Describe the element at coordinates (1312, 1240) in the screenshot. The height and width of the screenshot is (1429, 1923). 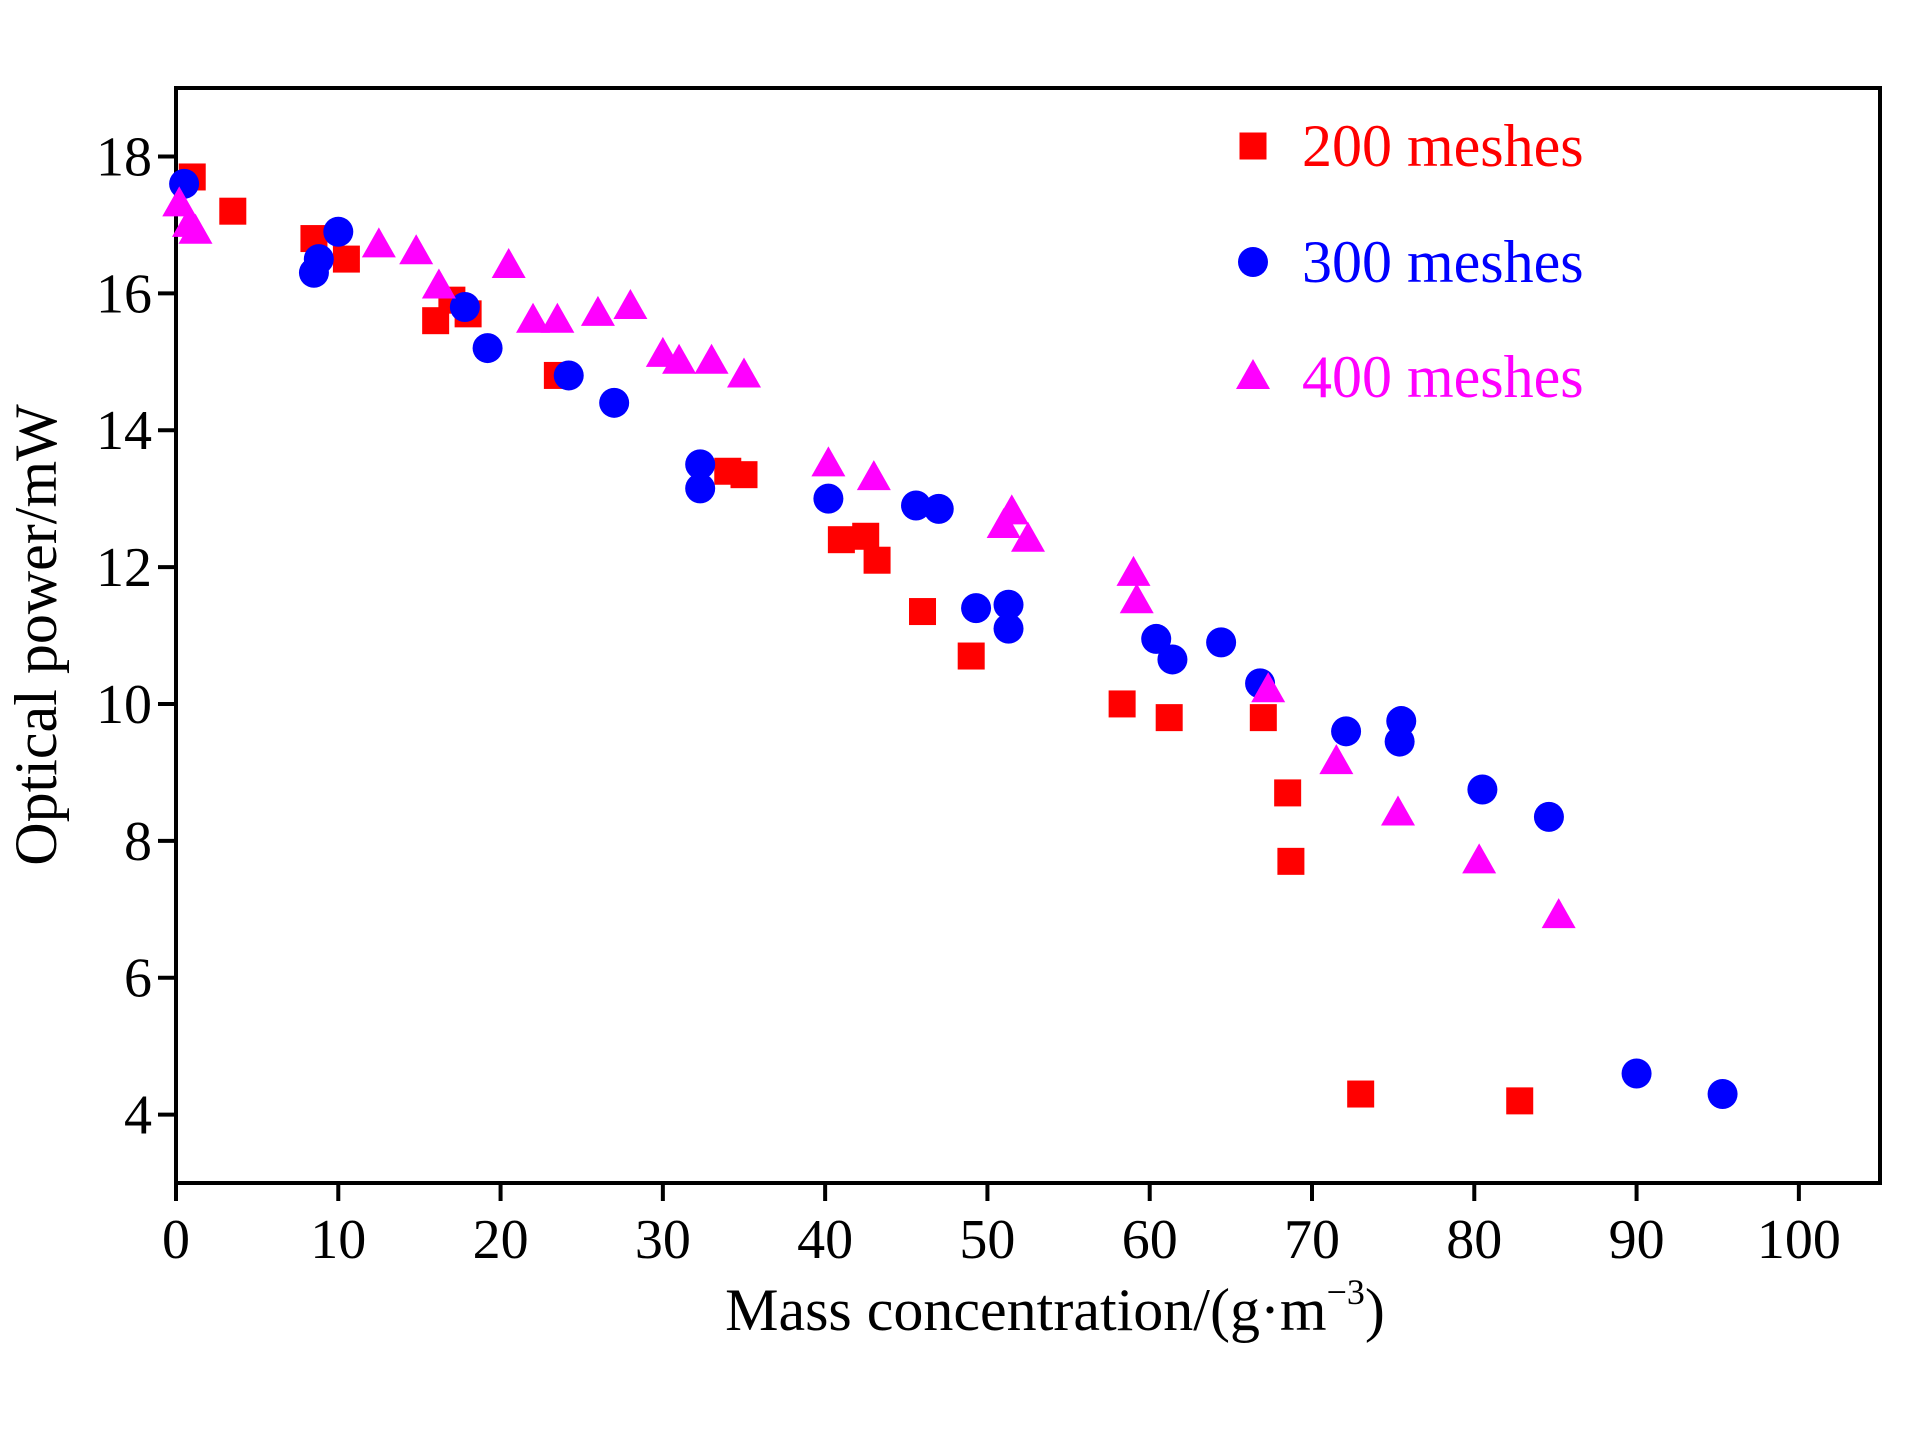
I see `x-tick-label: 70` at that location.